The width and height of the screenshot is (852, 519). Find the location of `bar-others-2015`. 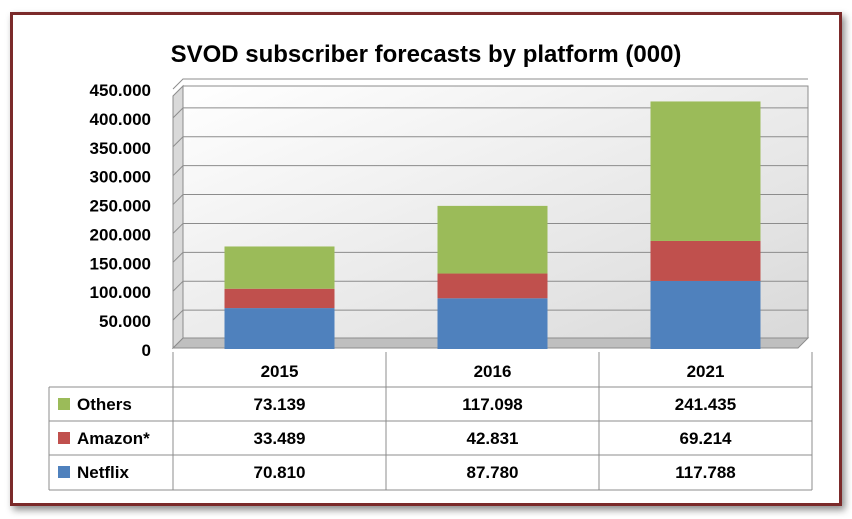

bar-others-2015 is located at coordinates (279, 267).